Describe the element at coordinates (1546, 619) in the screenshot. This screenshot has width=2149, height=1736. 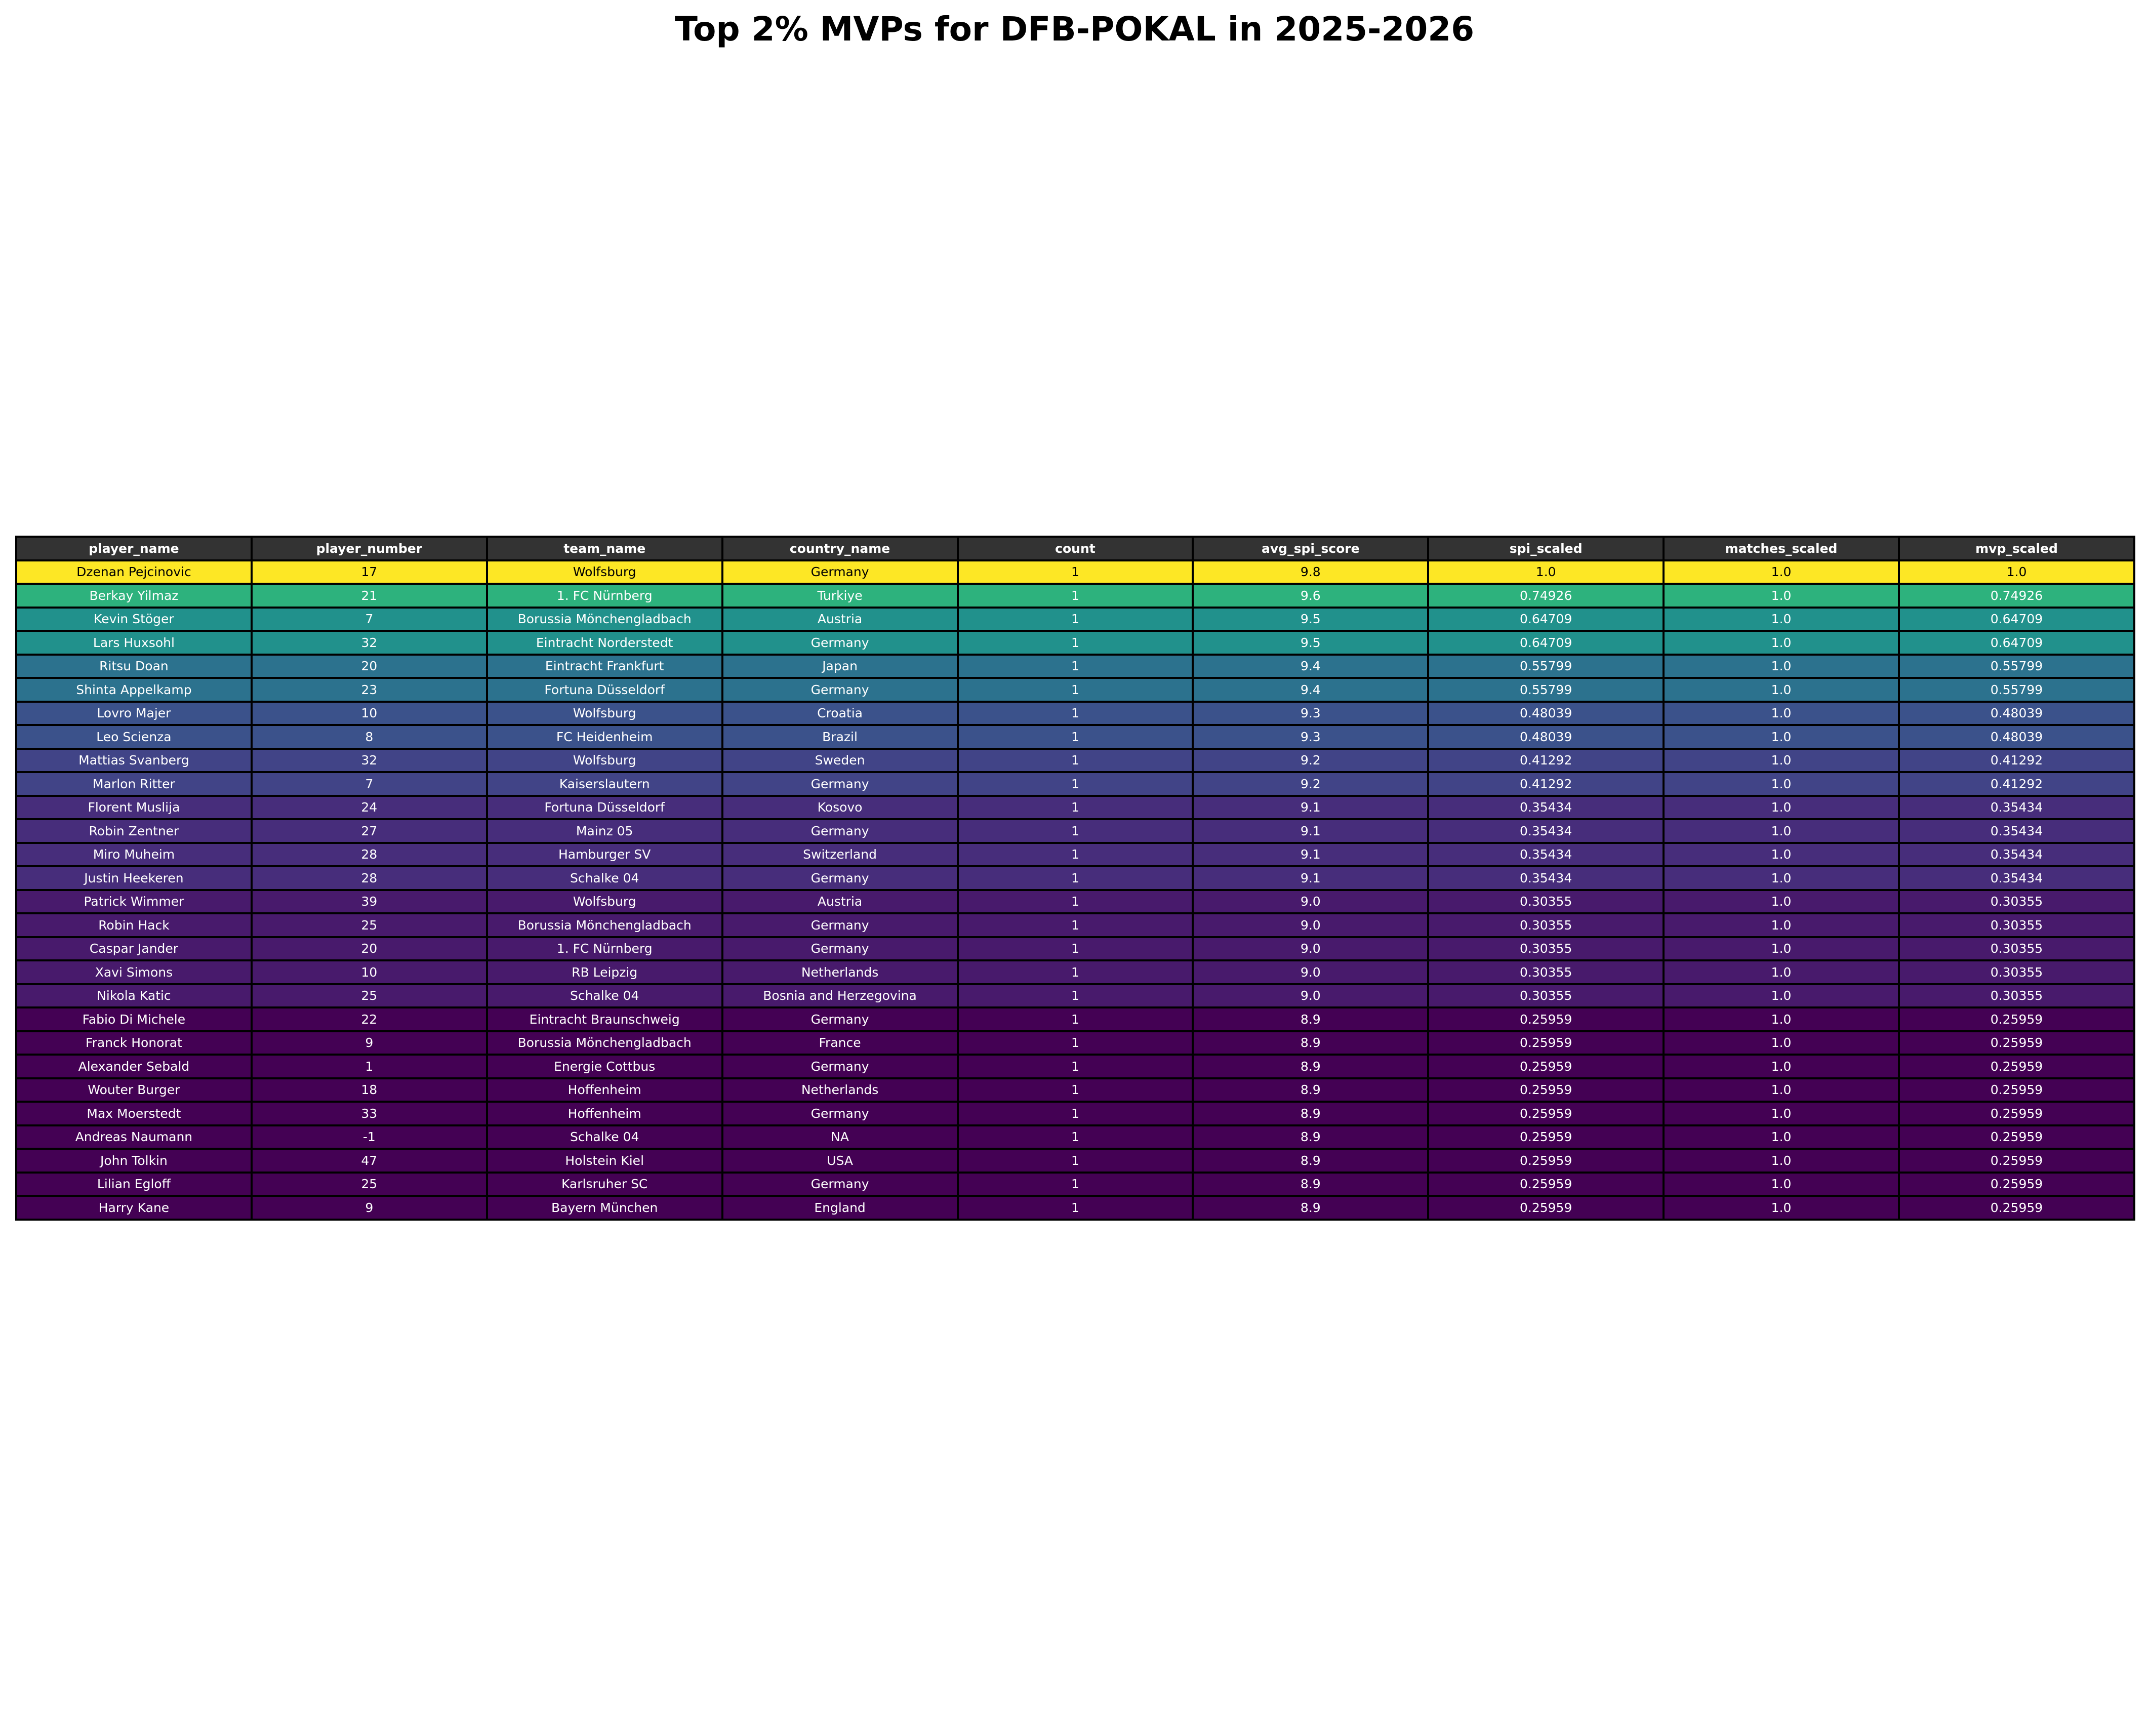
I see `cell-spi-scaled: 0.64709` at that location.